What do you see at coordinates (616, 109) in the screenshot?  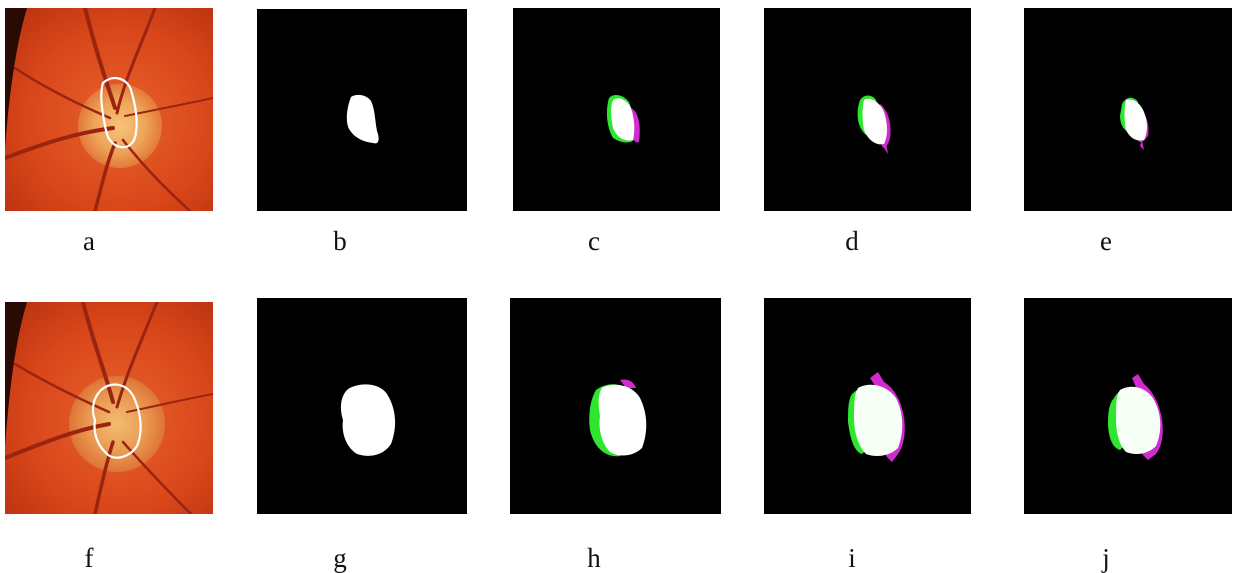 I see `segmentation-result-c` at bounding box center [616, 109].